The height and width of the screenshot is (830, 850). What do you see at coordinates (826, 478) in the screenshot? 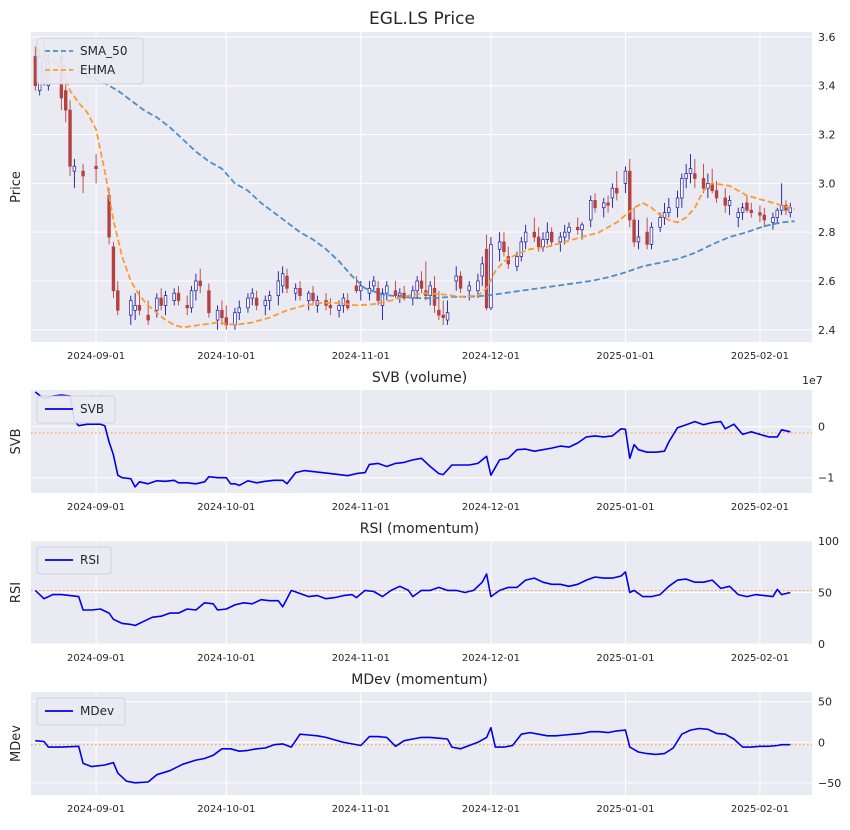
I see `y-tick-label: −1` at bounding box center [826, 478].